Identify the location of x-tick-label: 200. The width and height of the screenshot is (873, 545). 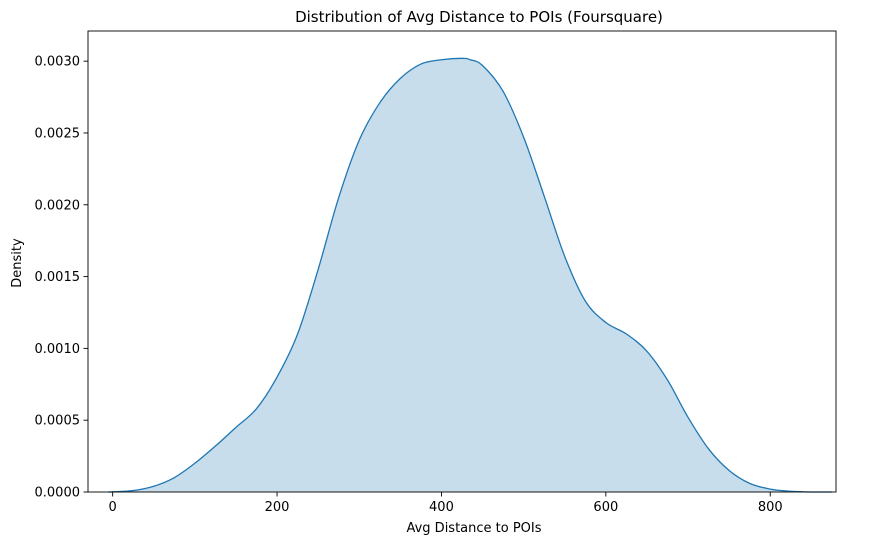
(277, 507).